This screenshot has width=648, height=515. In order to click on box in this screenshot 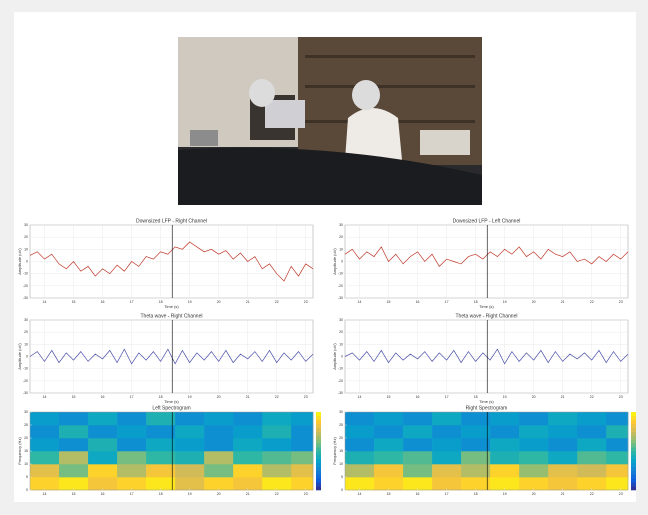, I will do `click(445, 142)`.